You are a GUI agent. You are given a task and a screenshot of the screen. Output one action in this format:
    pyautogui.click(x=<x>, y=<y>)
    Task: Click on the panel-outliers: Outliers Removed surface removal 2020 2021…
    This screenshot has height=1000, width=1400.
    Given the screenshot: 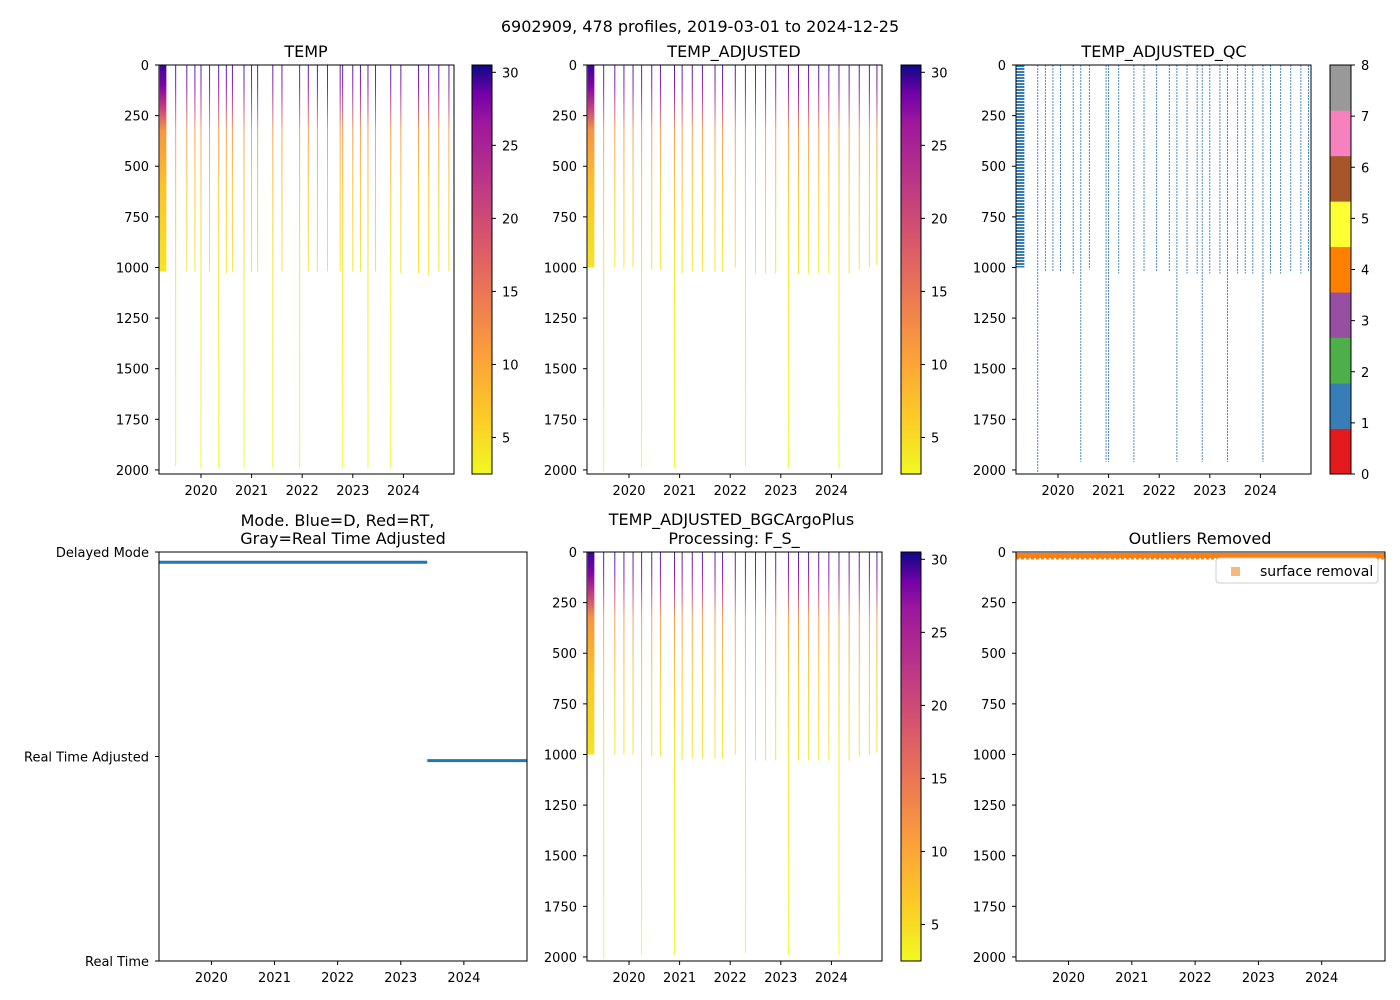 What is the action you would take?
    pyautogui.click(x=1179, y=757)
    